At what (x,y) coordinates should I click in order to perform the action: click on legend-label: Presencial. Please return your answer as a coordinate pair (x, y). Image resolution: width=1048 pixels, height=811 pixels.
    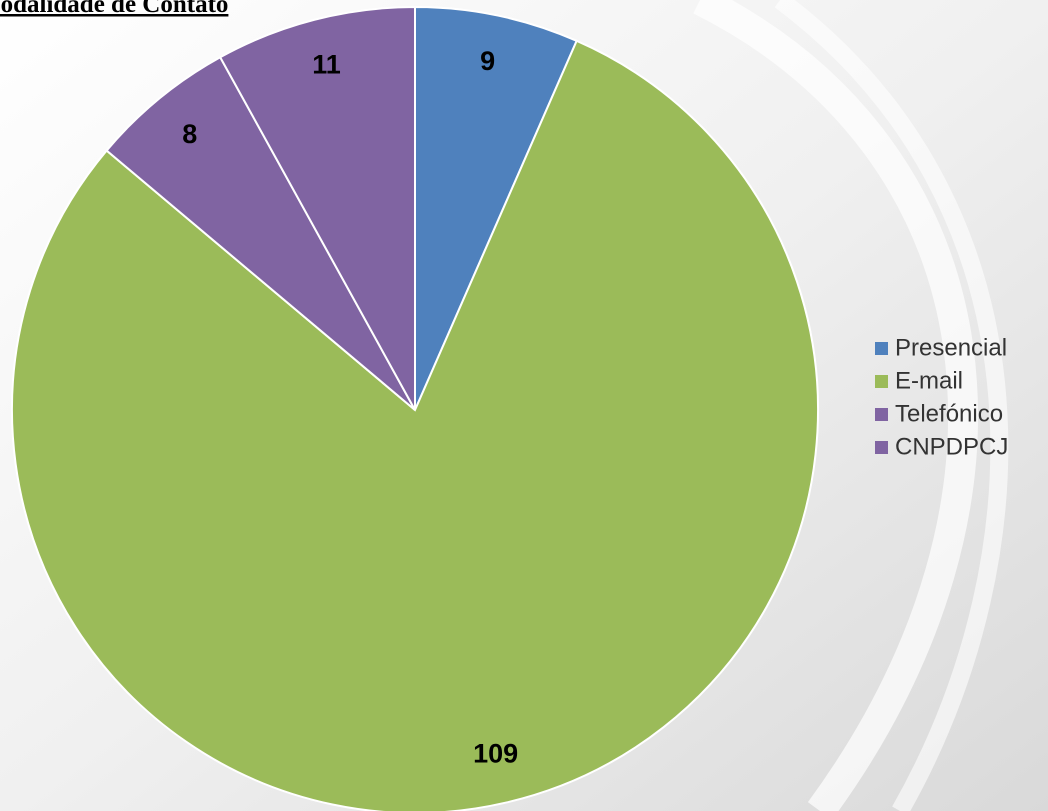
    Looking at the image, I should click on (951, 347).